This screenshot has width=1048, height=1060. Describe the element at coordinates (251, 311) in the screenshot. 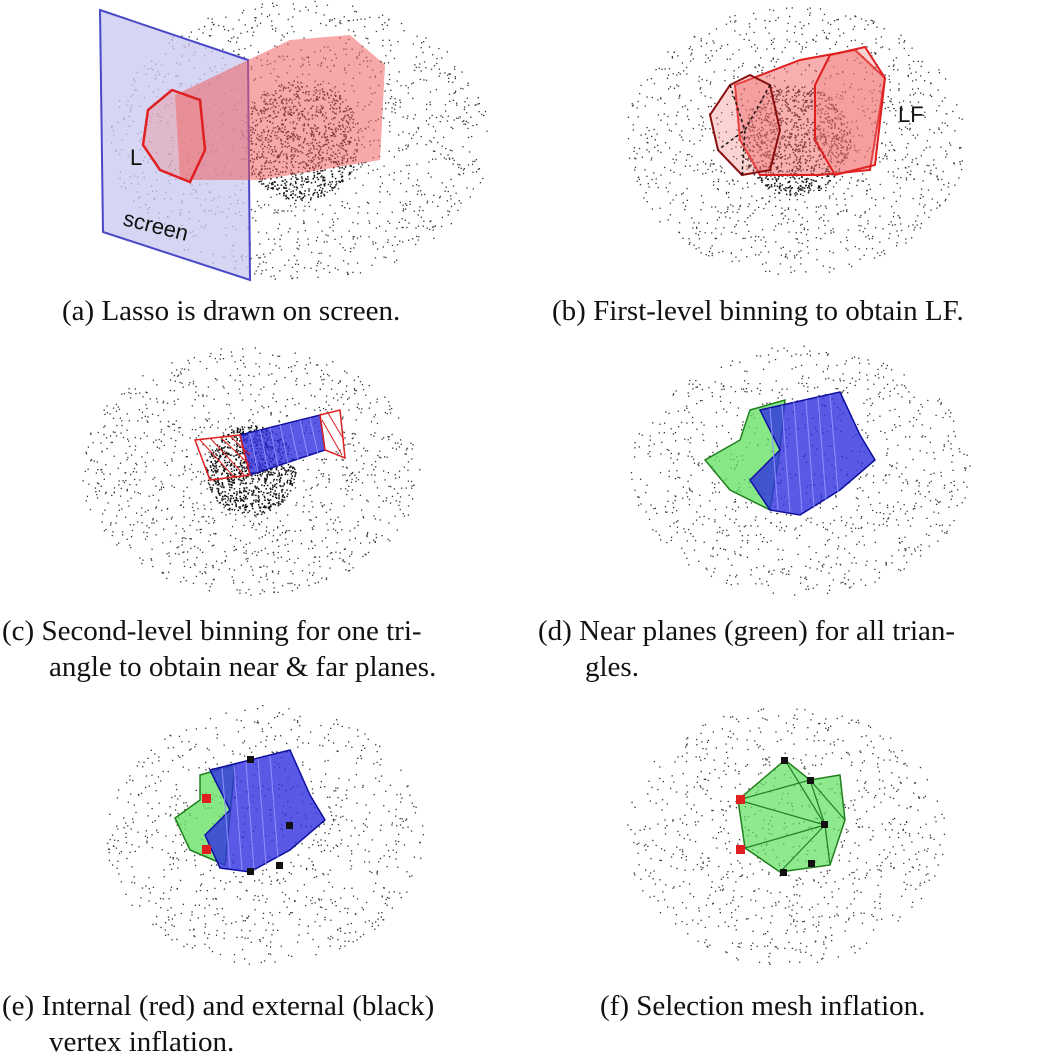

I see `caption-a-text: Lasso is drawn on screen.` at that location.